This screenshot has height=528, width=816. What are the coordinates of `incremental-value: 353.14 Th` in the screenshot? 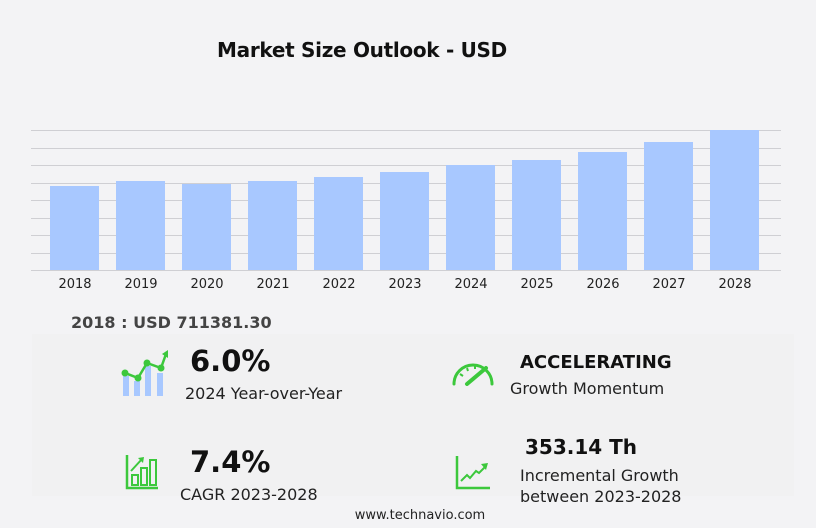 It's located at (581, 447).